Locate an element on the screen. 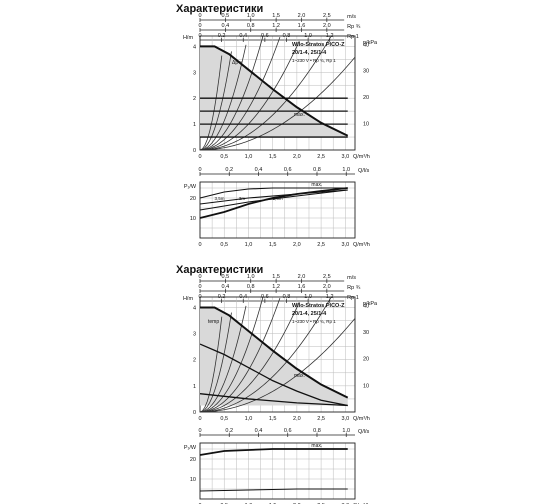 The height and width of the screenshot is (504, 560). curve-annotation: 1,5m is located at coordinates (278, 198).